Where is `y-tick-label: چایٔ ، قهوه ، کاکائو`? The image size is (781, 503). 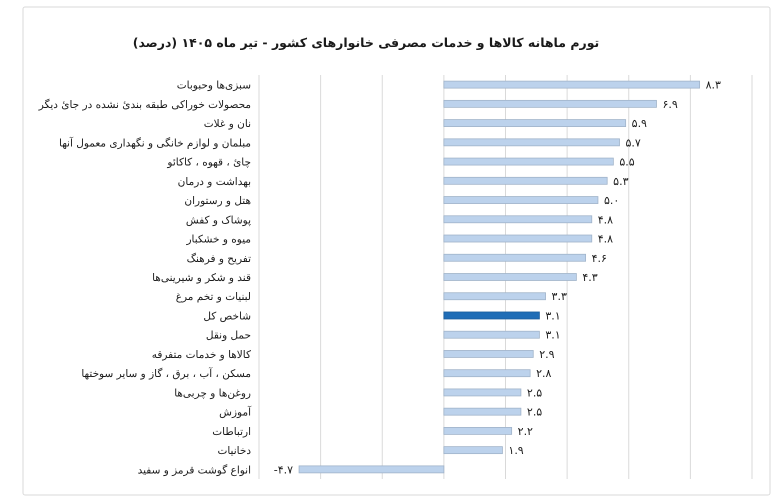
y-tick-label: چایٔ ، قهوه ، کاکائو is located at coordinates (208, 162).